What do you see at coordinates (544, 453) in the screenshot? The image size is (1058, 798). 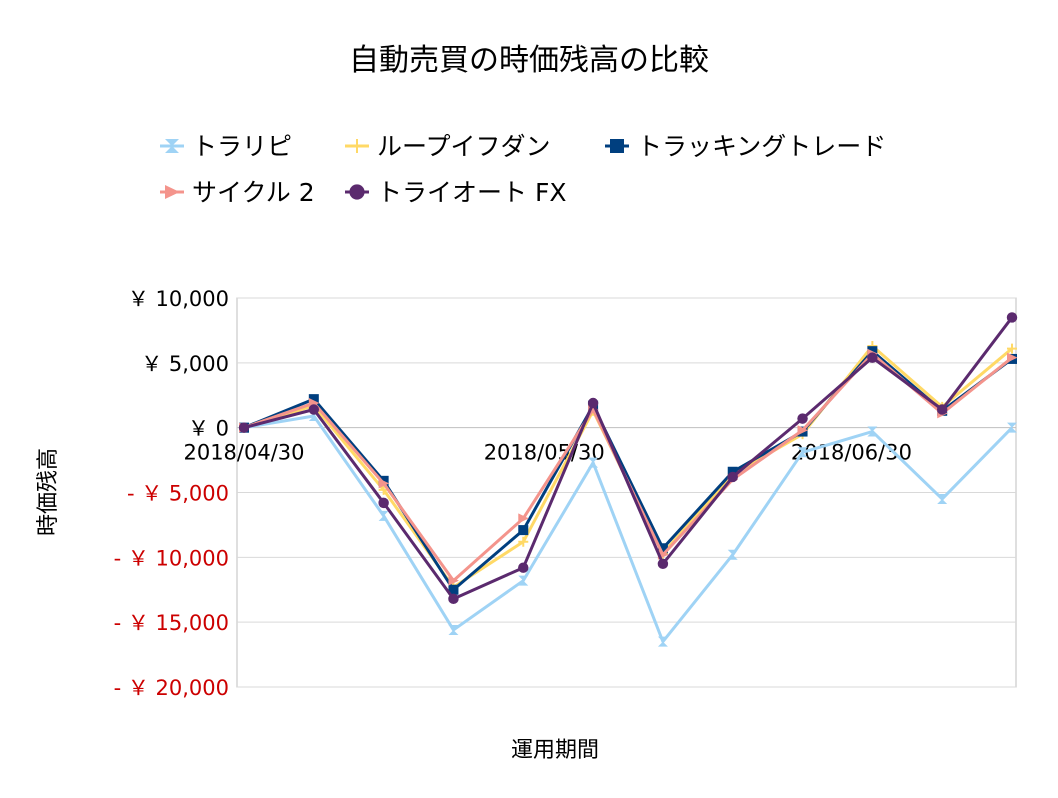 I see `x-tick-label: 2018/05/30` at bounding box center [544, 453].